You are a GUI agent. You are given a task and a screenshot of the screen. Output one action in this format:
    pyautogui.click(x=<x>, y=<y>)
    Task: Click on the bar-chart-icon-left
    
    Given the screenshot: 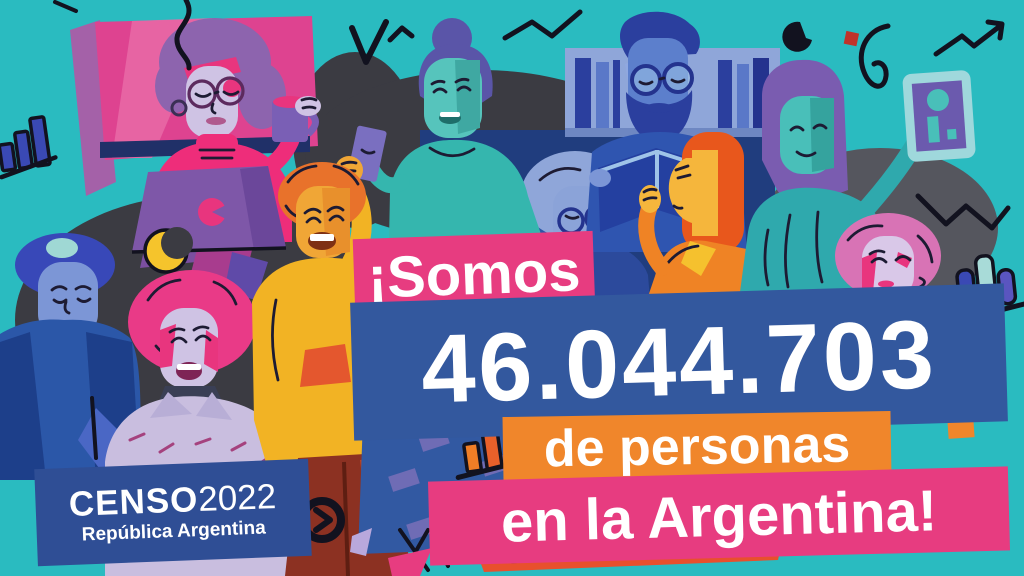 What is the action you would take?
    pyautogui.click(x=29, y=147)
    